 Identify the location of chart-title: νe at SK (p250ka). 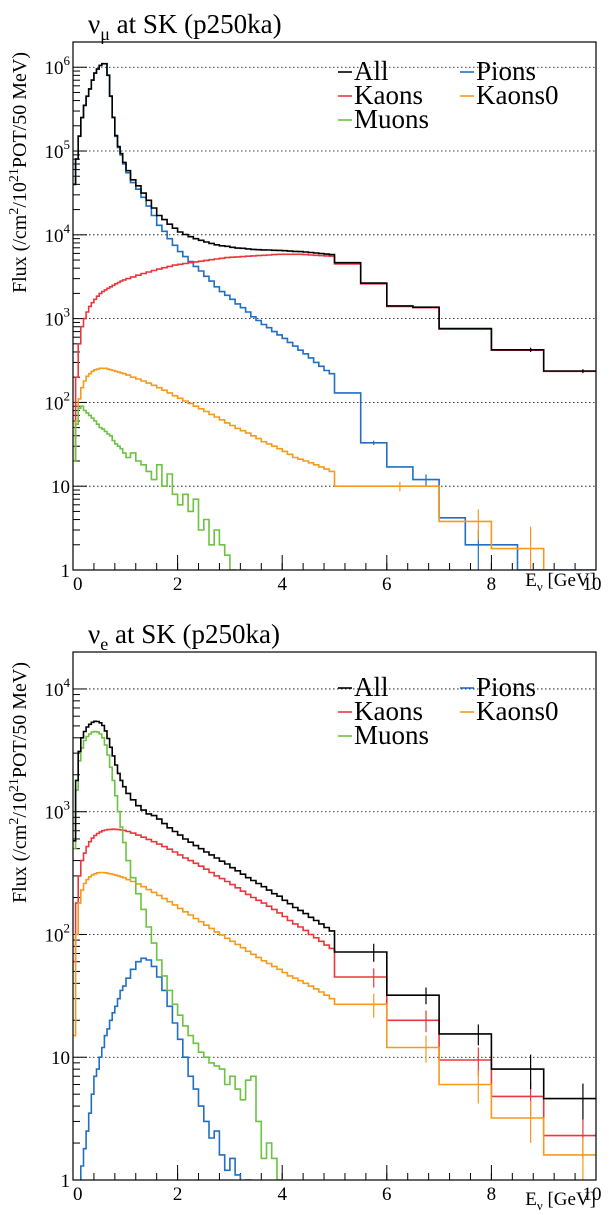
(184, 636).